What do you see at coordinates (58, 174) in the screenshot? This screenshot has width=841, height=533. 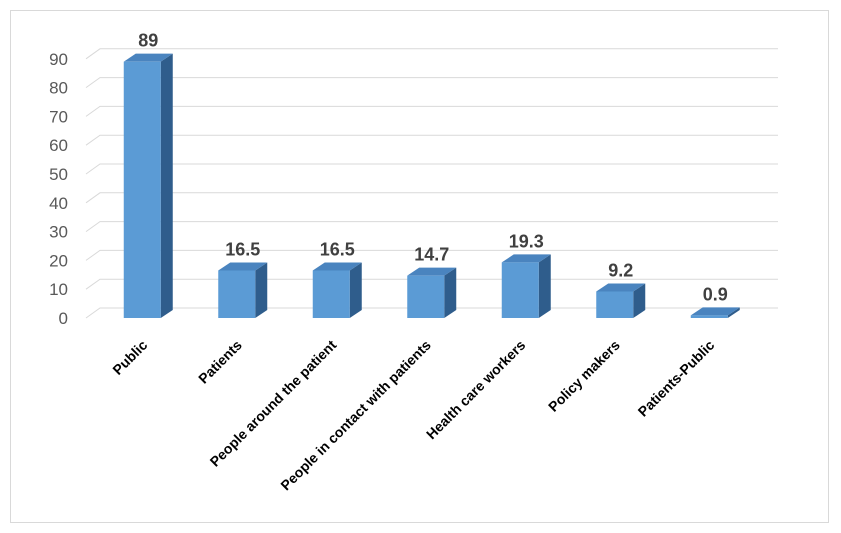 I see `y-tick-label: 50` at bounding box center [58, 174].